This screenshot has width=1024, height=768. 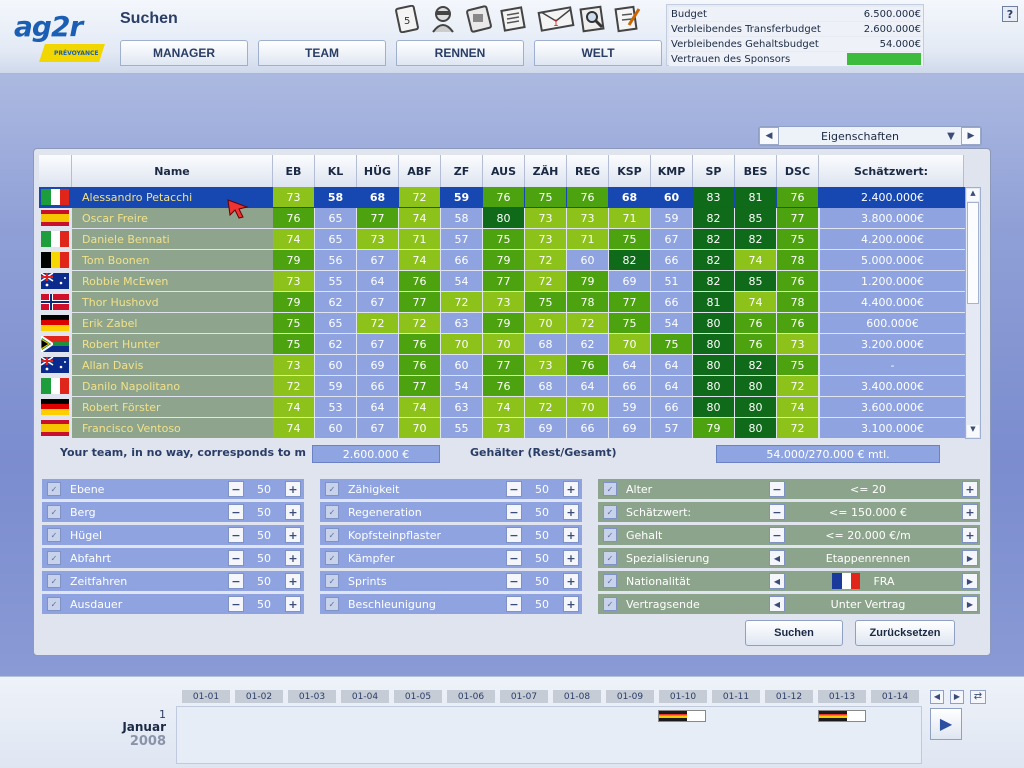 I want to click on calendar-day-tab: 01-01, so click(x=206, y=696).